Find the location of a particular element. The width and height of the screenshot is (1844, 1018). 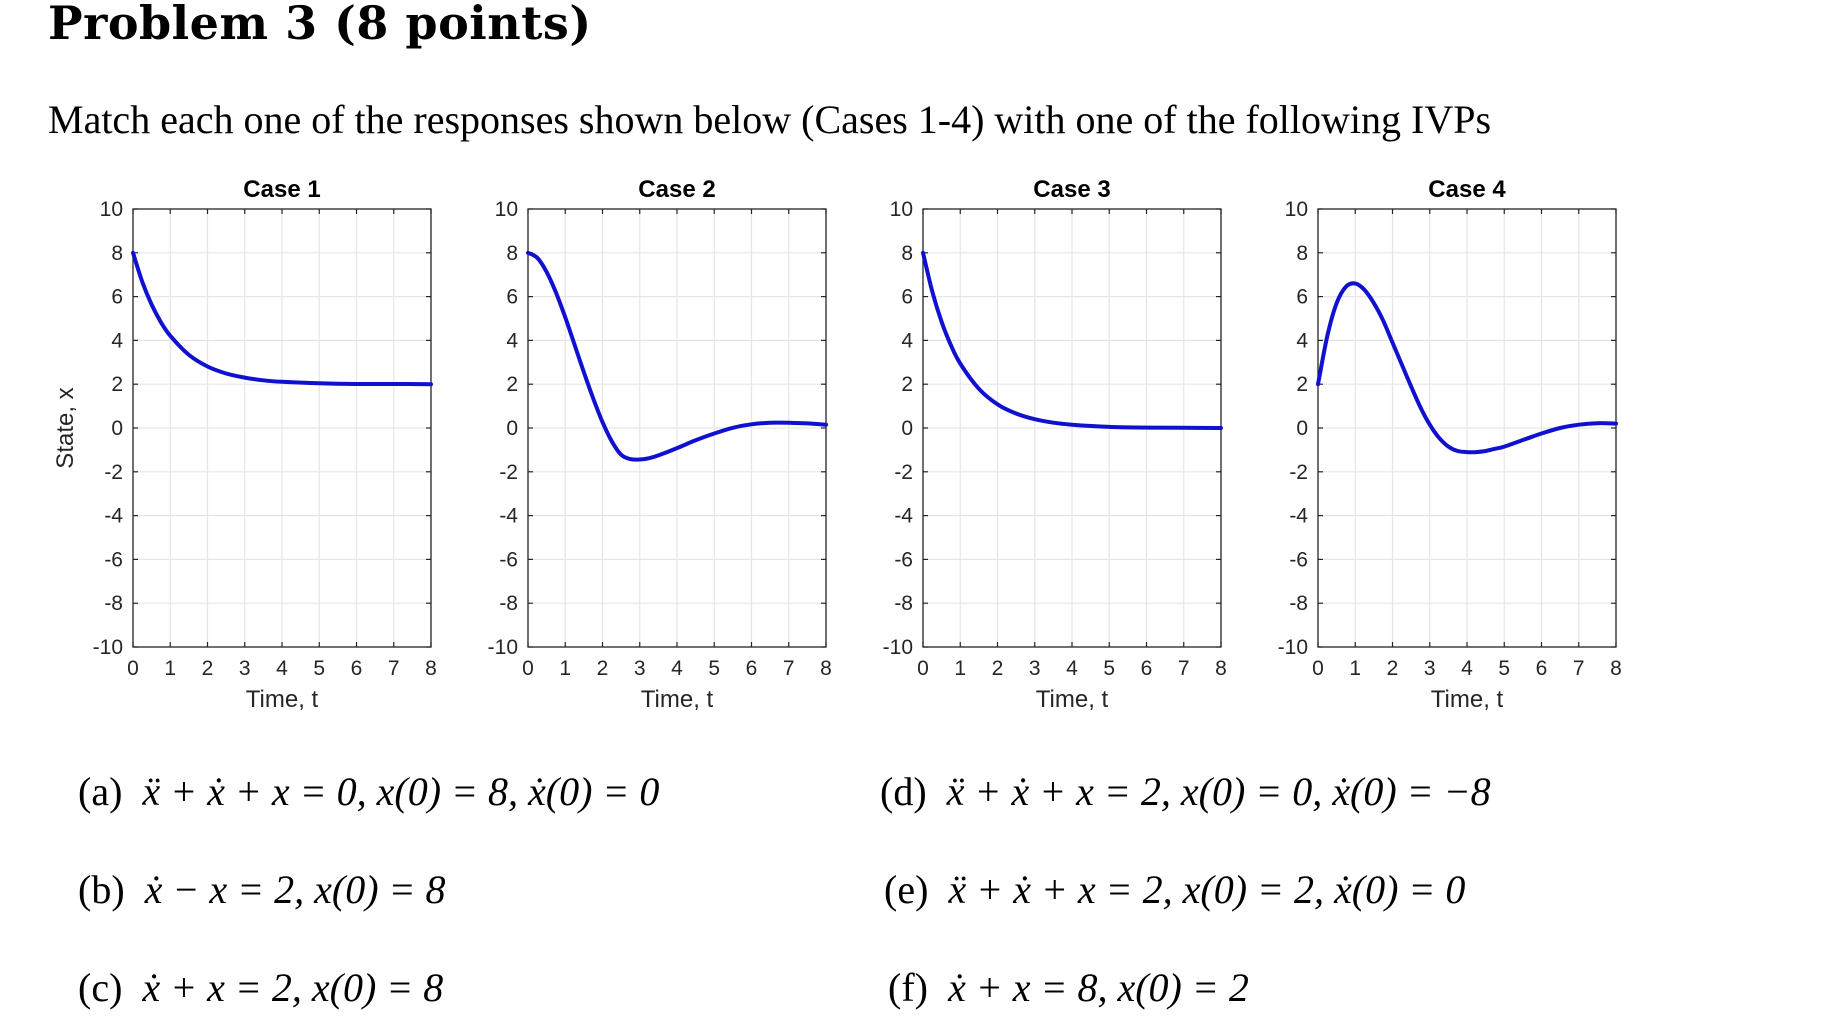

case-3-y-tick-label: 8 is located at coordinates (907, 253).